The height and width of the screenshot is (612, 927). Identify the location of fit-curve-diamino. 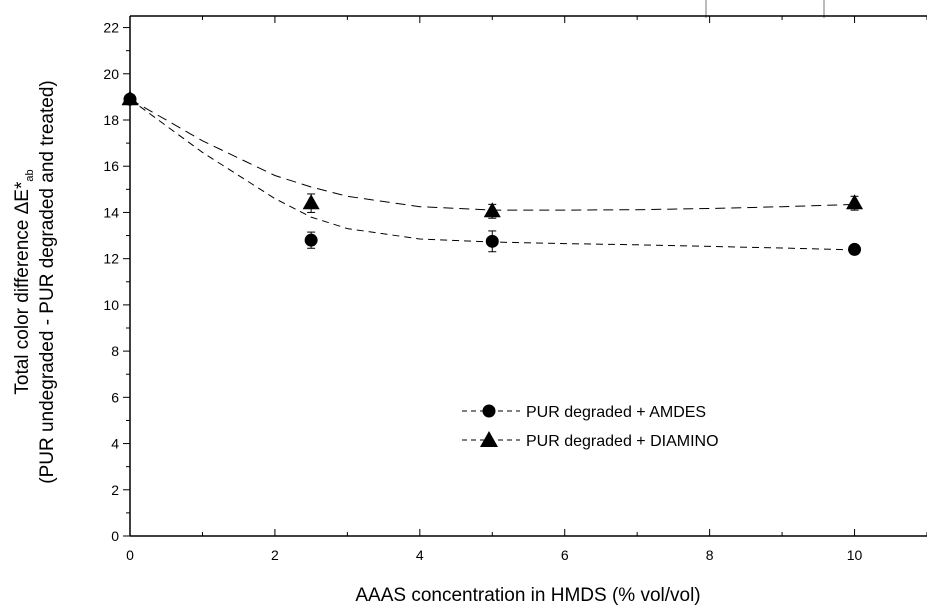
(492, 154).